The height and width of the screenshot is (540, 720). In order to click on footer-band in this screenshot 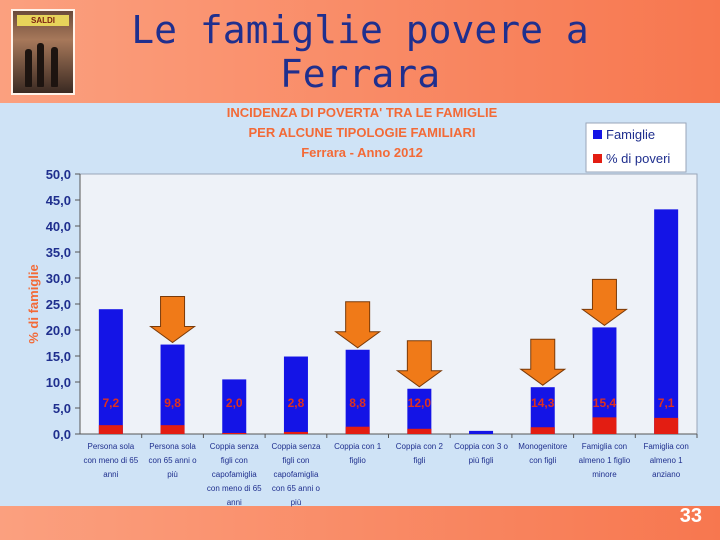, I will do `click(360, 523)`.